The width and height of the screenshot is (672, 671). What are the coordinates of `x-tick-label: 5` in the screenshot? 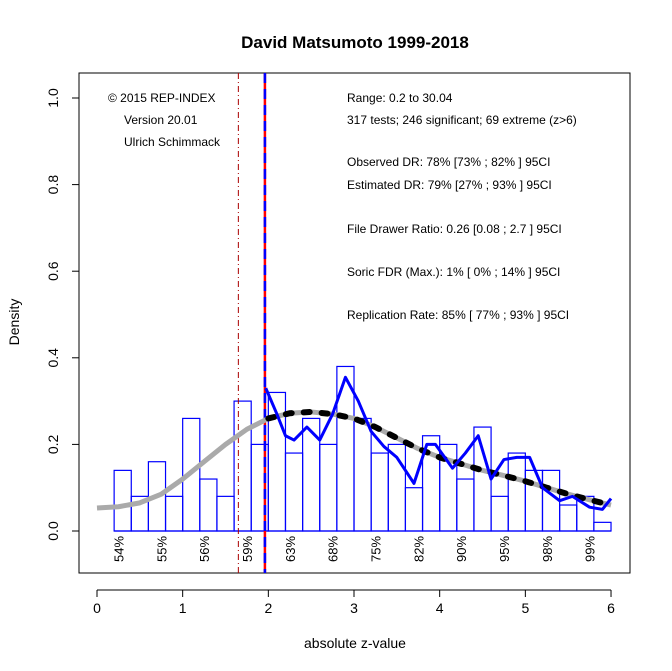 It's located at (525, 608).